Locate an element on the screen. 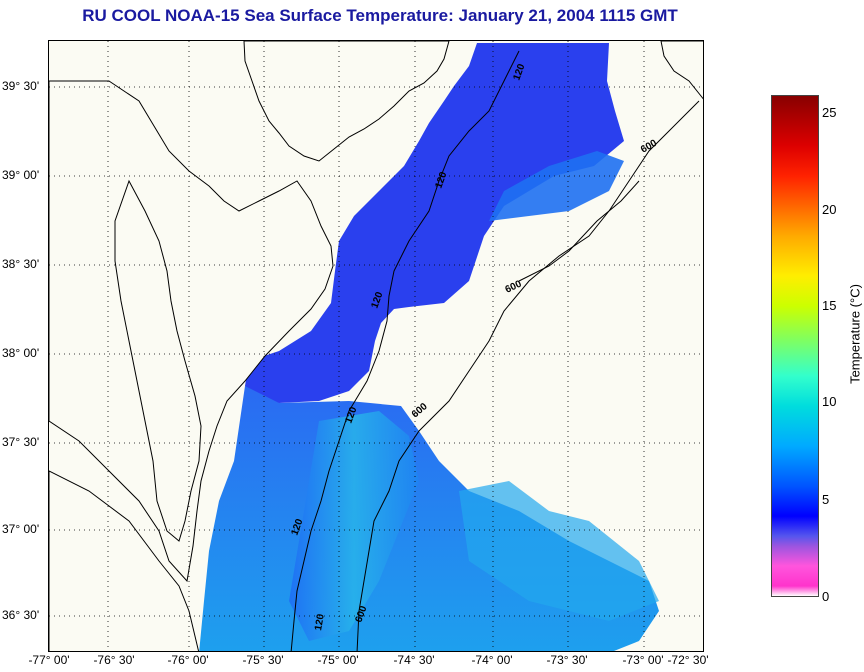 This screenshot has width=864, height=672. lon-label: -73° 00' is located at coordinates (643, 660).